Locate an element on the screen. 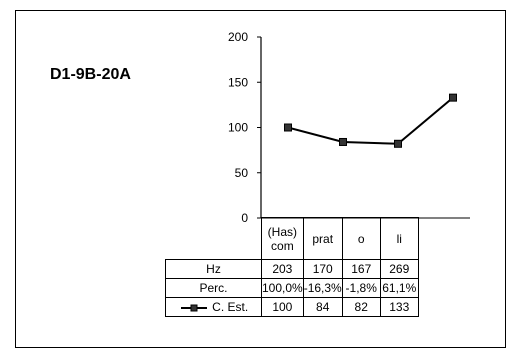  table-cell: 170 is located at coordinates (322, 269).